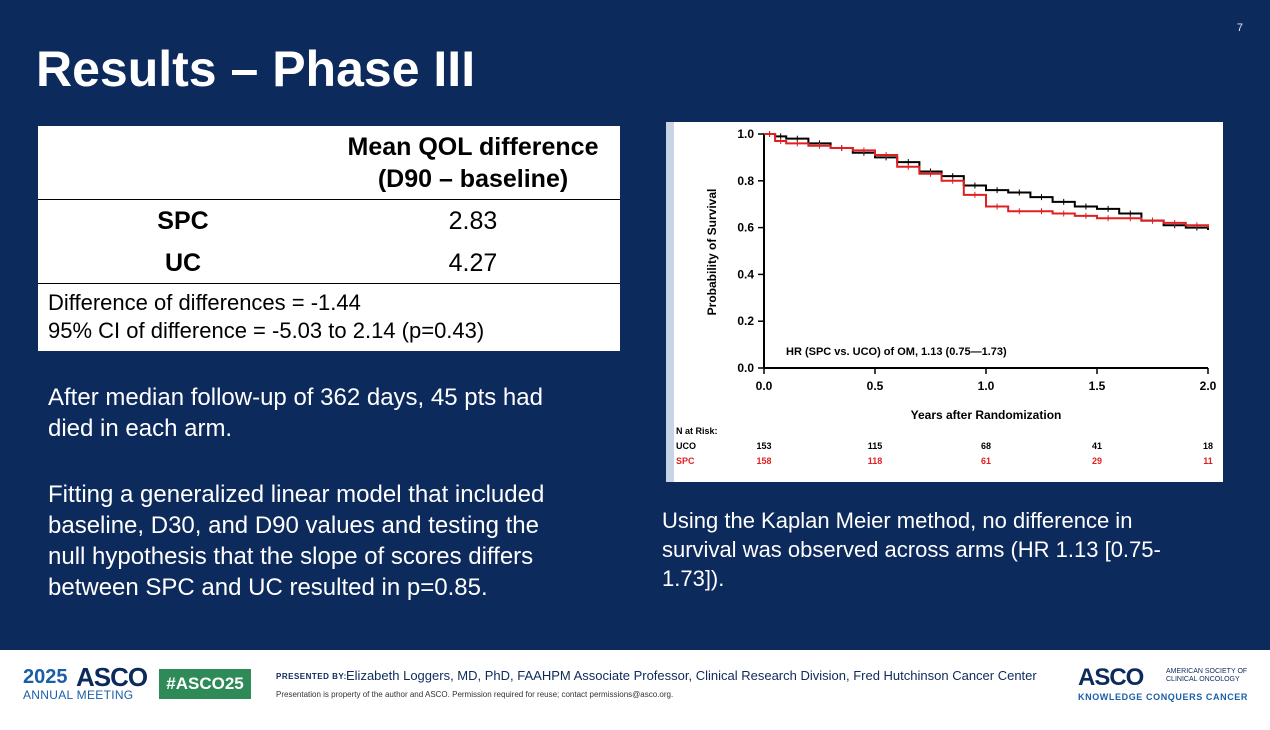 This screenshot has height=730, width=1270. Describe the element at coordinates (473, 263) in the screenshot. I see `row-value-uc: 4.27` at that location.